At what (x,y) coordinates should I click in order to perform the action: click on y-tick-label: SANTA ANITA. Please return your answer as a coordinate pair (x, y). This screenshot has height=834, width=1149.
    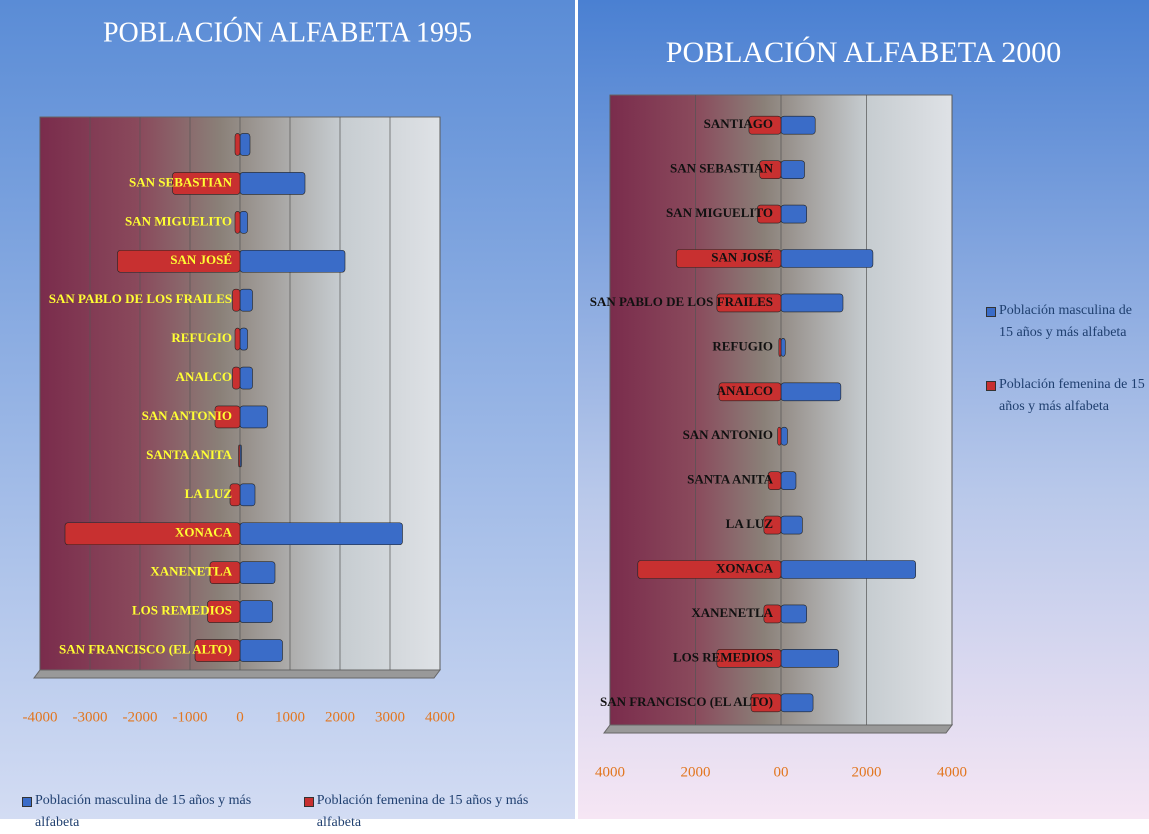
    Looking at the image, I should click on (189, 454).